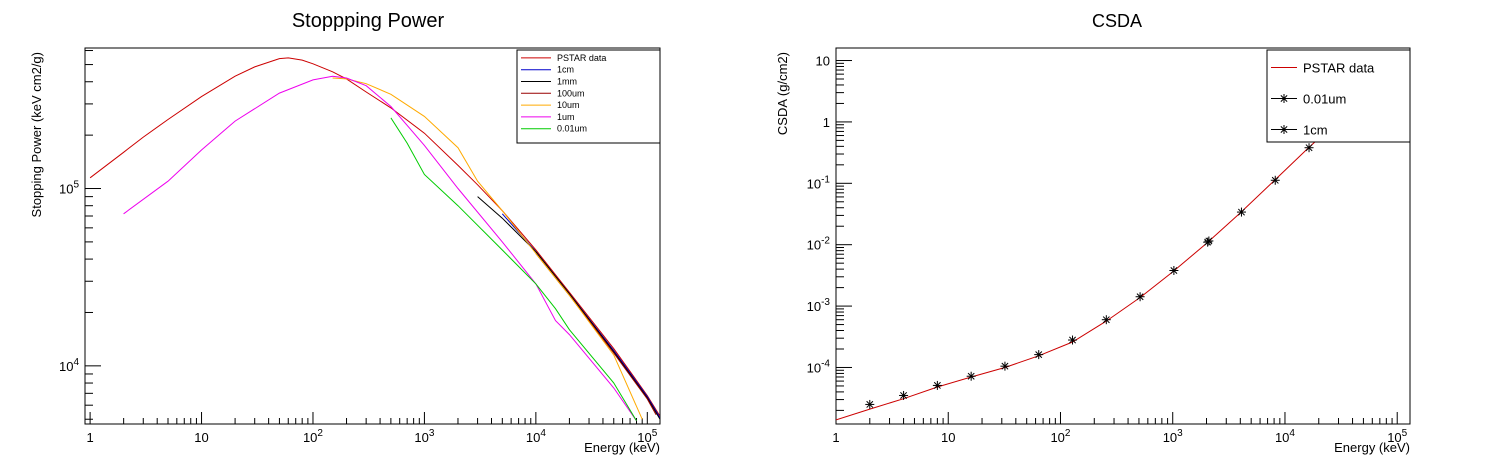 This screenshot has height=476, width=1498. Describe the element at coordinates (566, 117) in the screenshot. I see `legend-label: 1um` at that location.